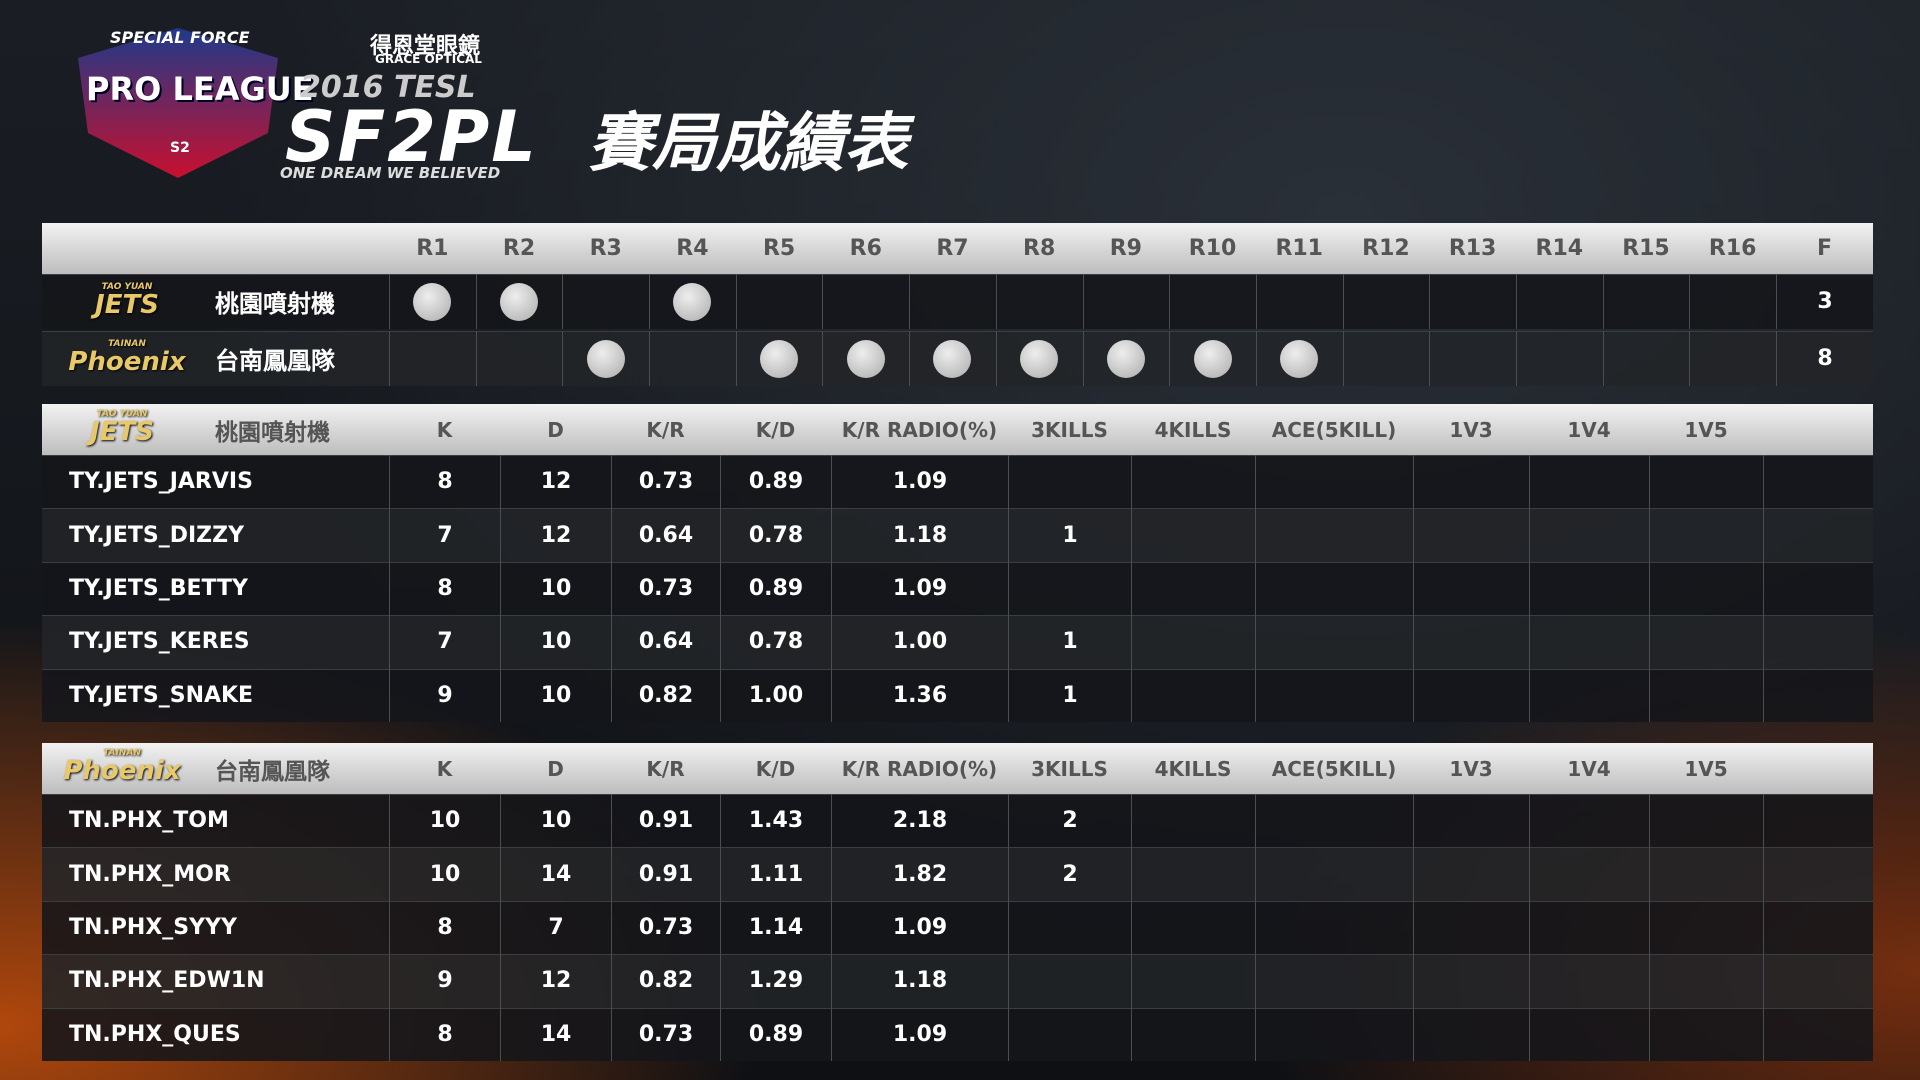 This screenshot has height=1080, width=1920. Describe the element at coordinates (1039, 248) in the screenshot. I see `round-label: R8` at that location.